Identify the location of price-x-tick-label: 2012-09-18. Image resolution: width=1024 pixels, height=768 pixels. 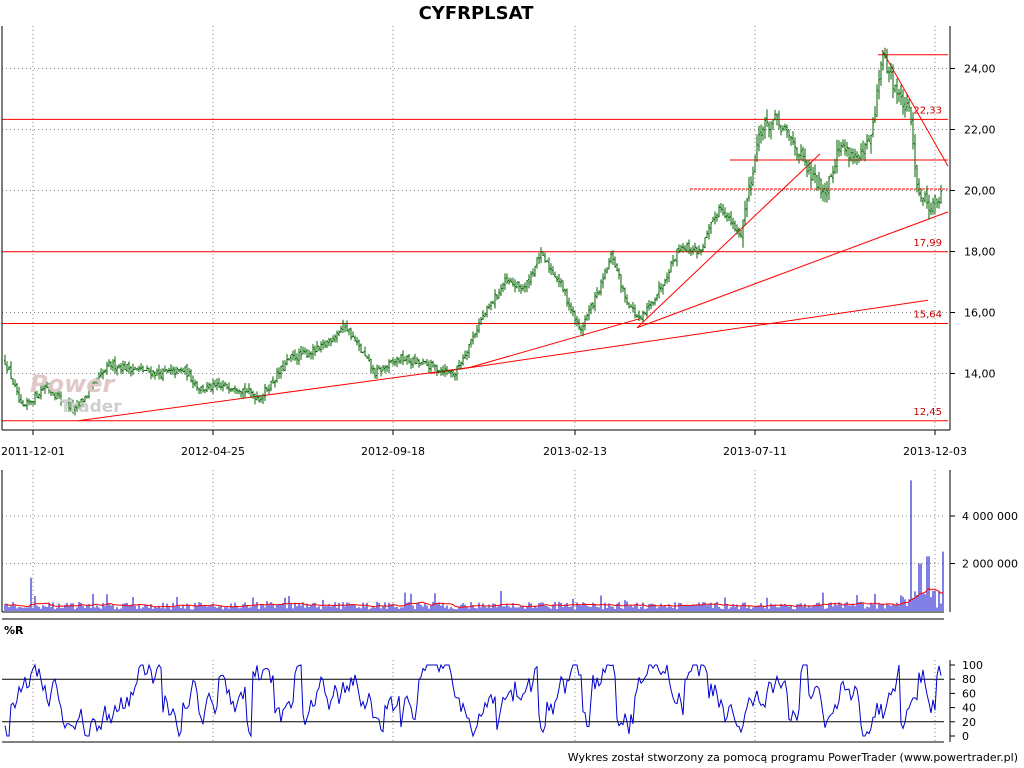
(393, 451).